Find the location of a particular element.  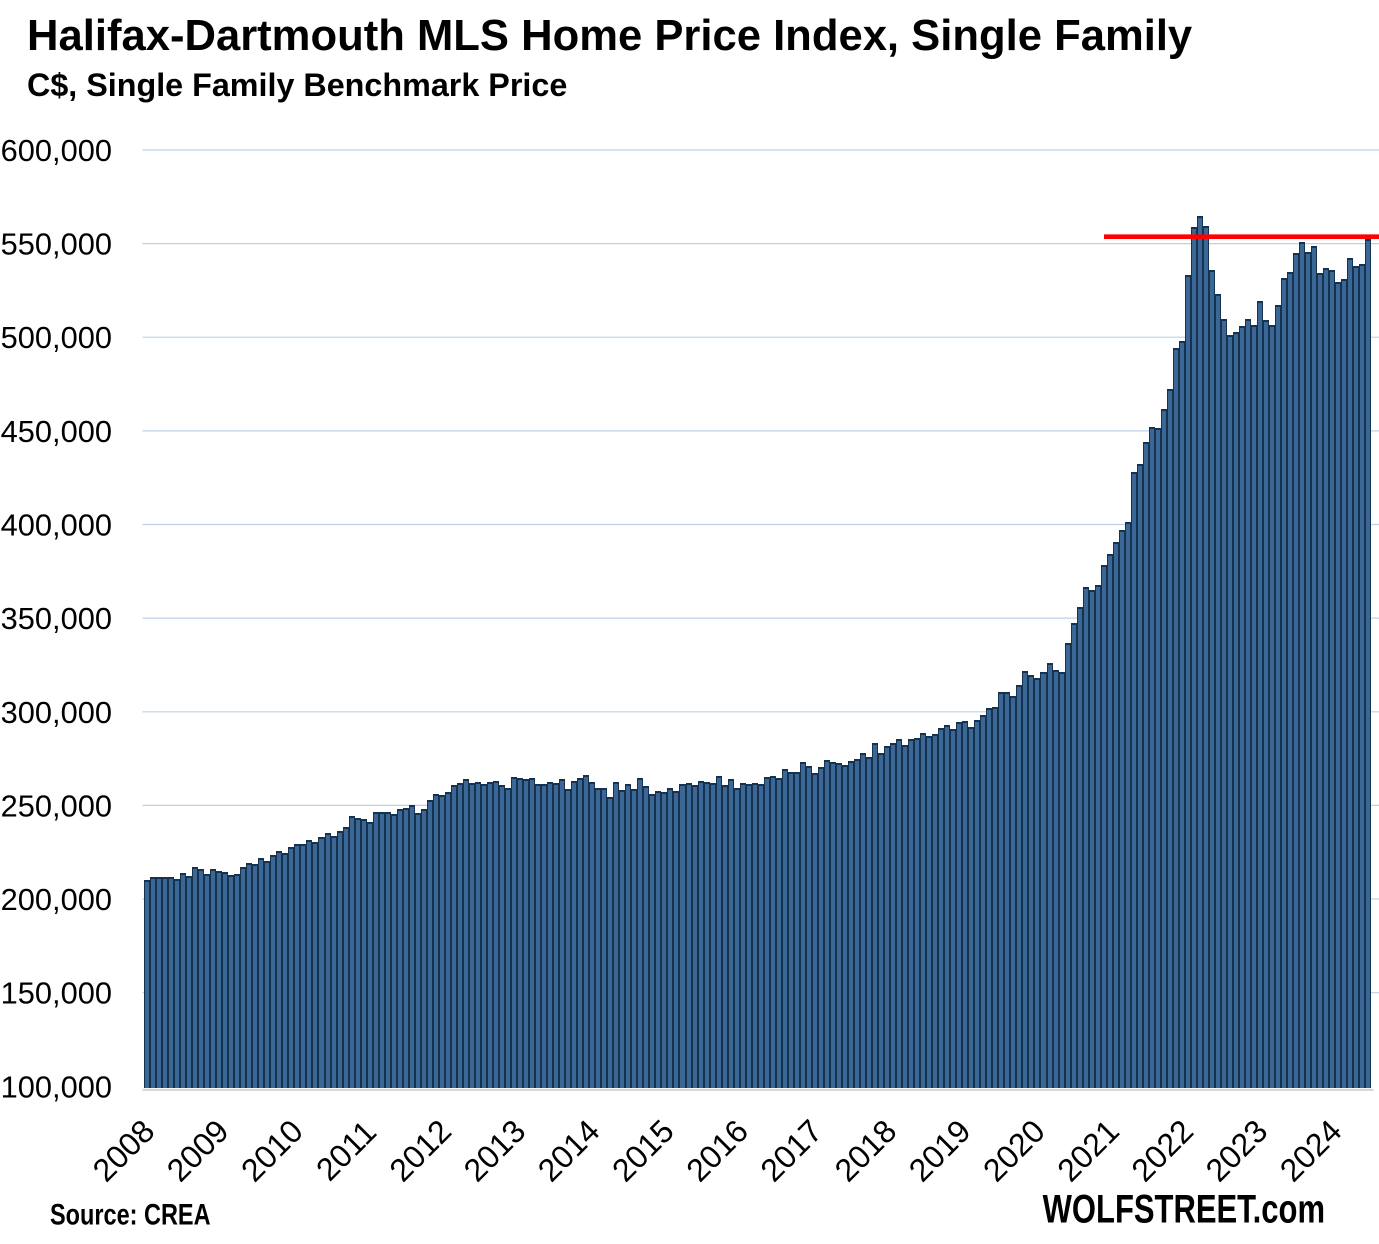

svg-text: 500,000 is located at coordinates (56, 337).